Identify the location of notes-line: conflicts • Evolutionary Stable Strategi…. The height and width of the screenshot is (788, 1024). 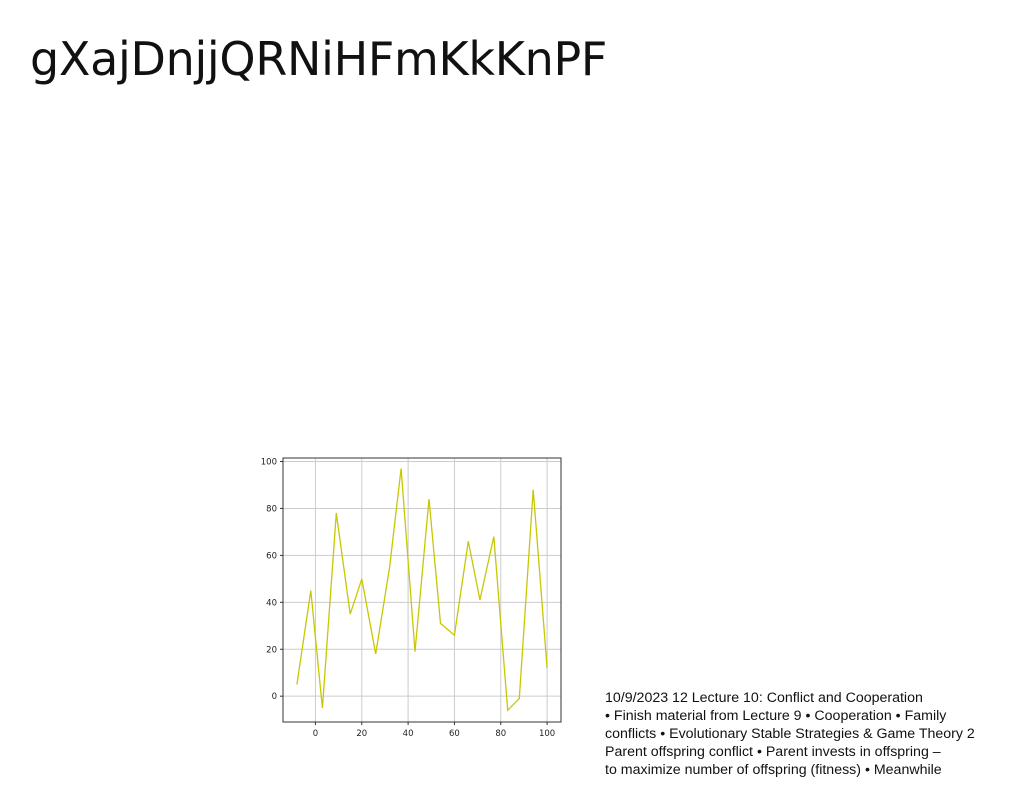
(790, 734).